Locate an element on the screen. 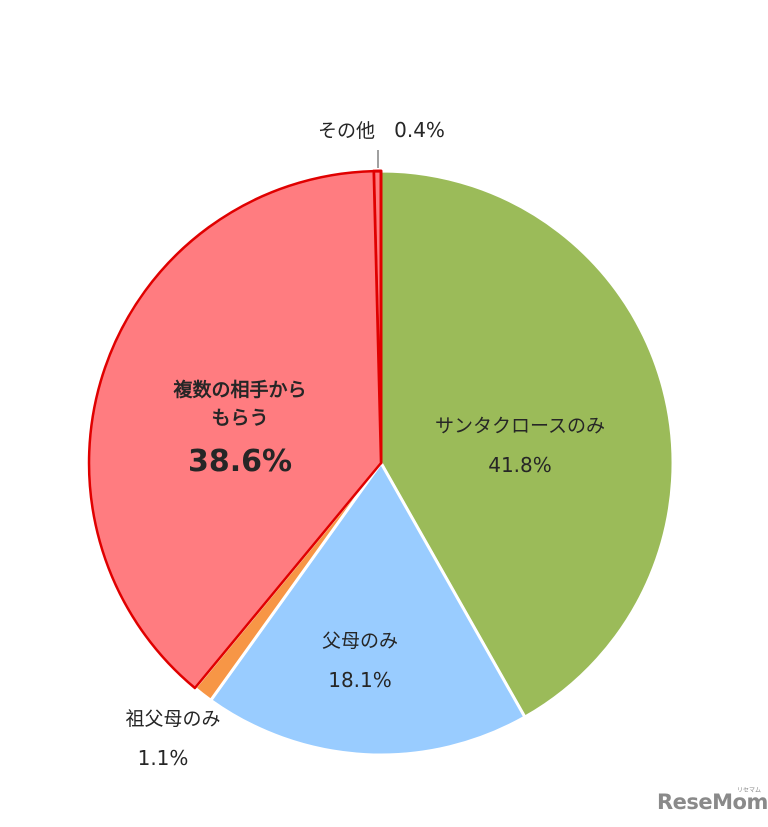  label-santa-name: サンタクロースのみ is located at coordinates (520, 426).